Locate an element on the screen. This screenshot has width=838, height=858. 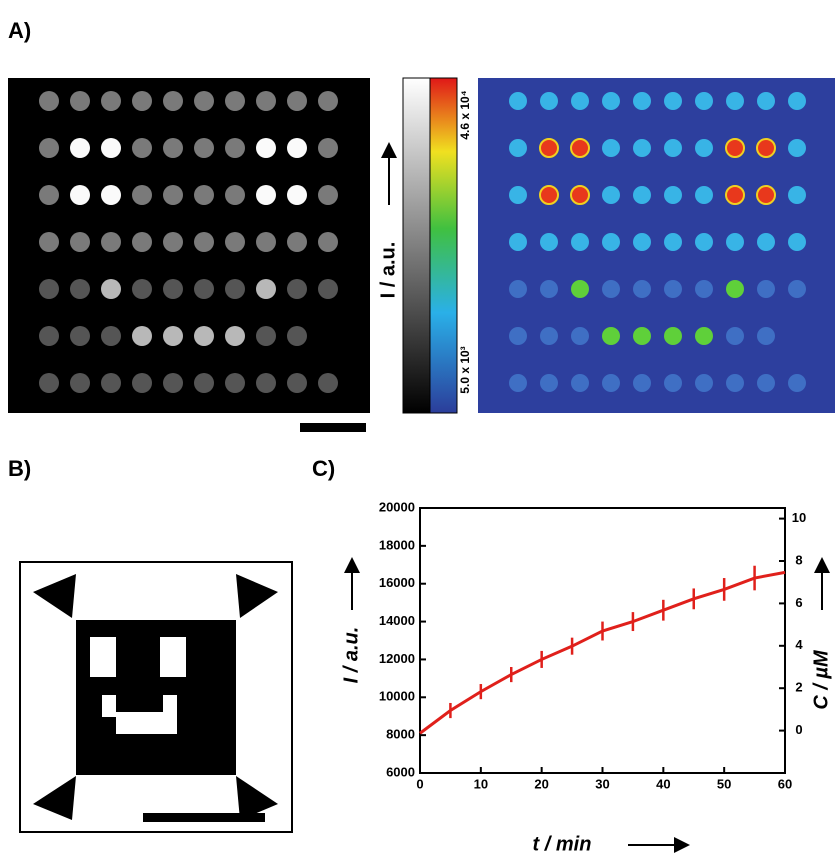
colorbar-color is located at coordinates (443, 245).